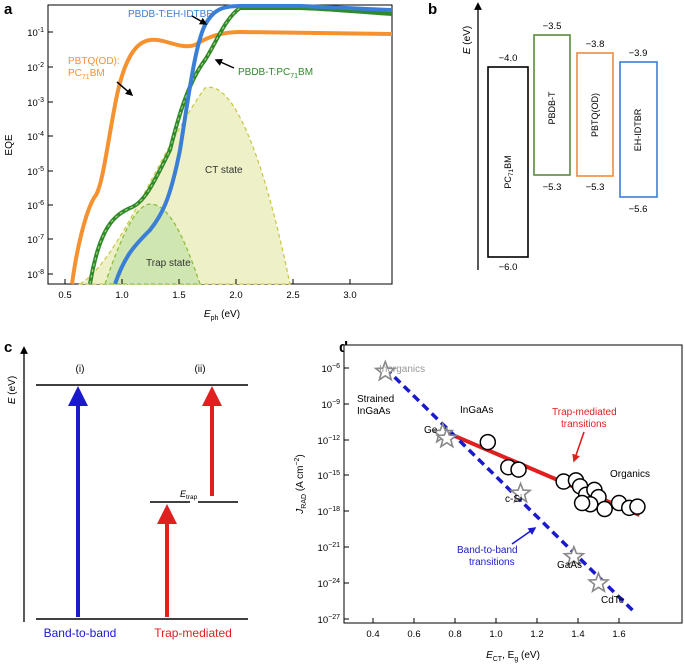  I want to click on level-pbdb-t-name: PBDB-T, so click(552, 108).